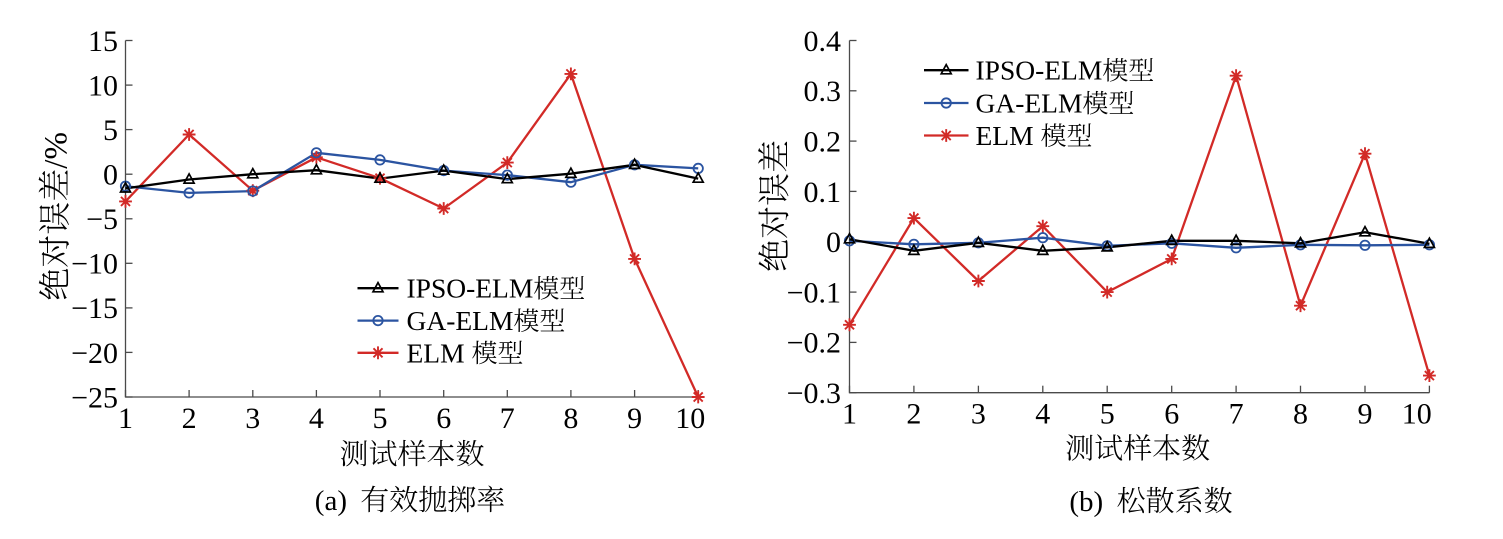  I want to click on svg-text: −10, so click(94, 264).